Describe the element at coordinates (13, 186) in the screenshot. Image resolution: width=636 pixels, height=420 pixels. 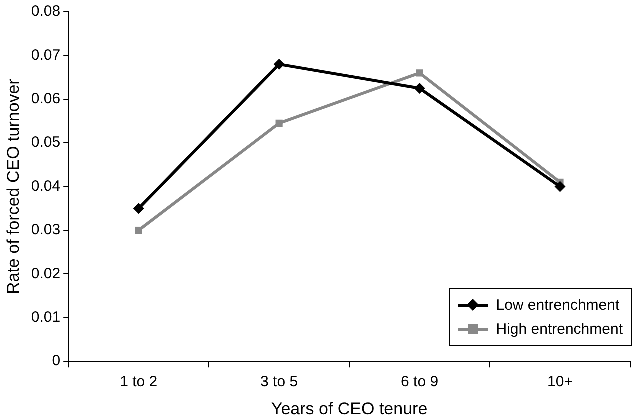
I see `y-axis-title: Rate of forced CEO turnover` at that location.